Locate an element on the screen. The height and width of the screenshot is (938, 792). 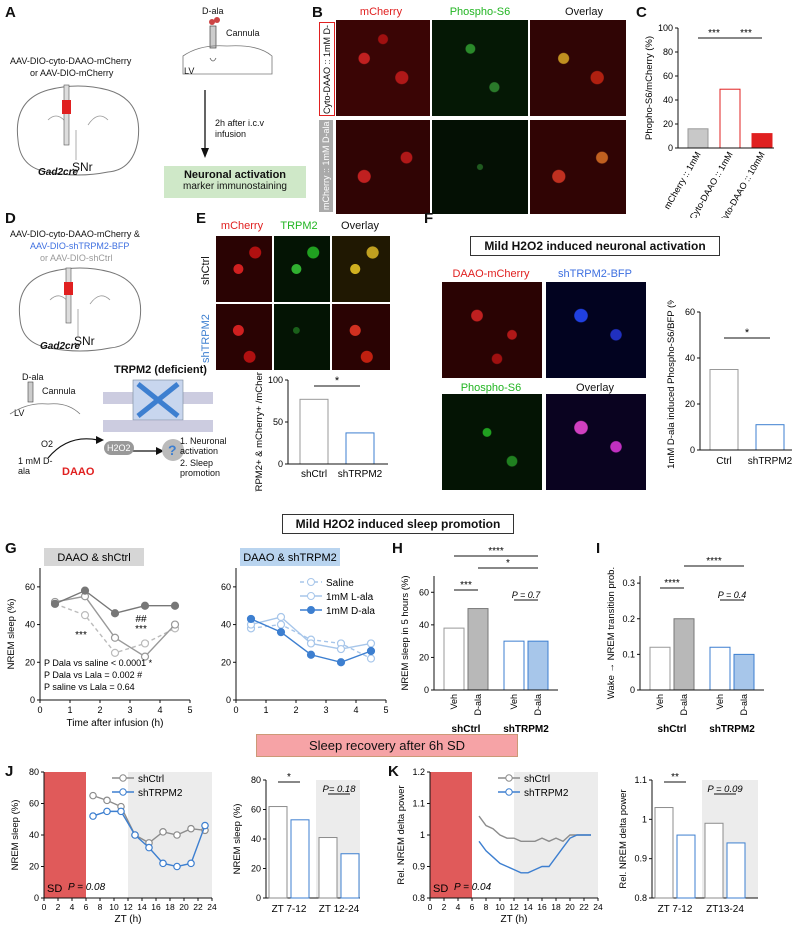
c-sig-label: *** is located at coordinates (746, 33).